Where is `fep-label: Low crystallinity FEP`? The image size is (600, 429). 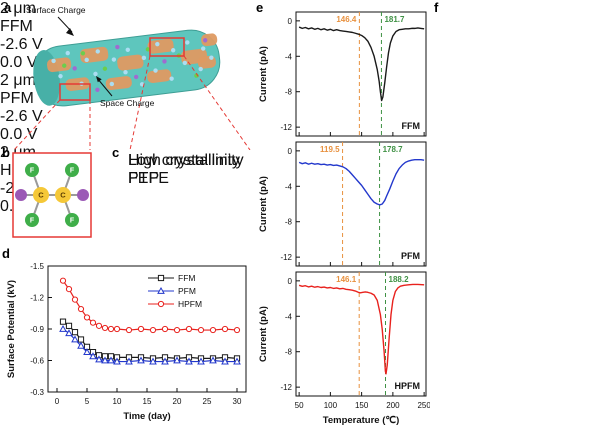
fep-label: Low crystallinity FEP is located at coordinates (184, 169).